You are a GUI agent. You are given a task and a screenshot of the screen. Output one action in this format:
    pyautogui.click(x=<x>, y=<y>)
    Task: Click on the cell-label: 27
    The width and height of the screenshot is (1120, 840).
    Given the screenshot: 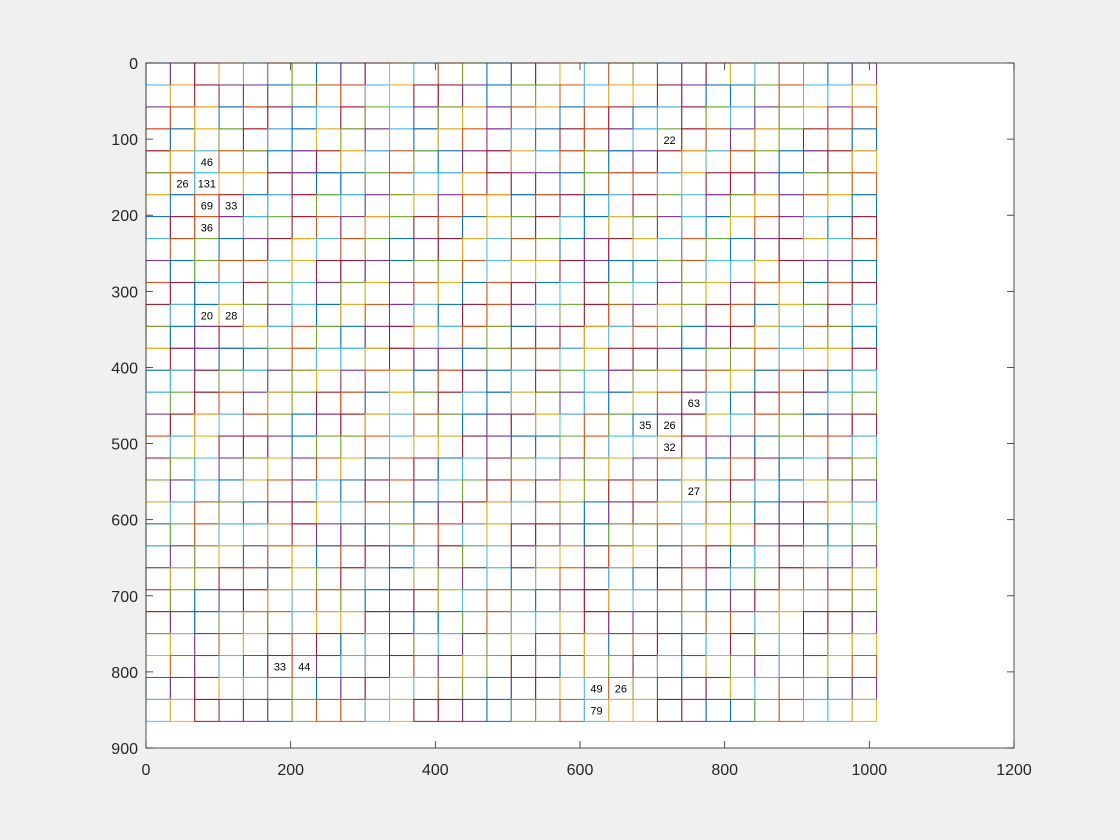 What is the action you would take?
    pyautogui.click(x=694, y=492)
    